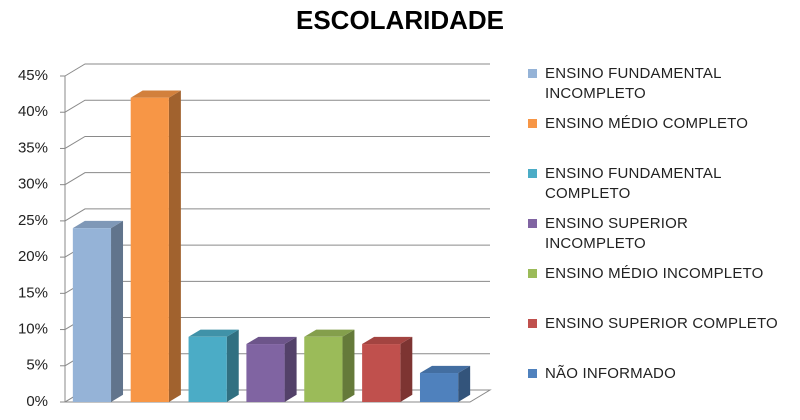  I want to click on legend-item: NÃO INFORMADO, so click(659, 374).